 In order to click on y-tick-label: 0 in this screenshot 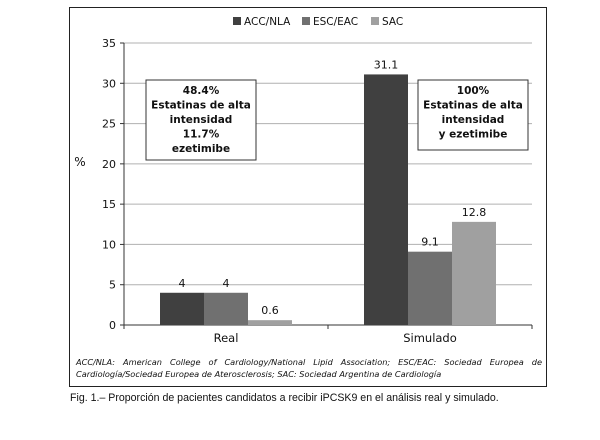, I will do `click(112, 325)`.